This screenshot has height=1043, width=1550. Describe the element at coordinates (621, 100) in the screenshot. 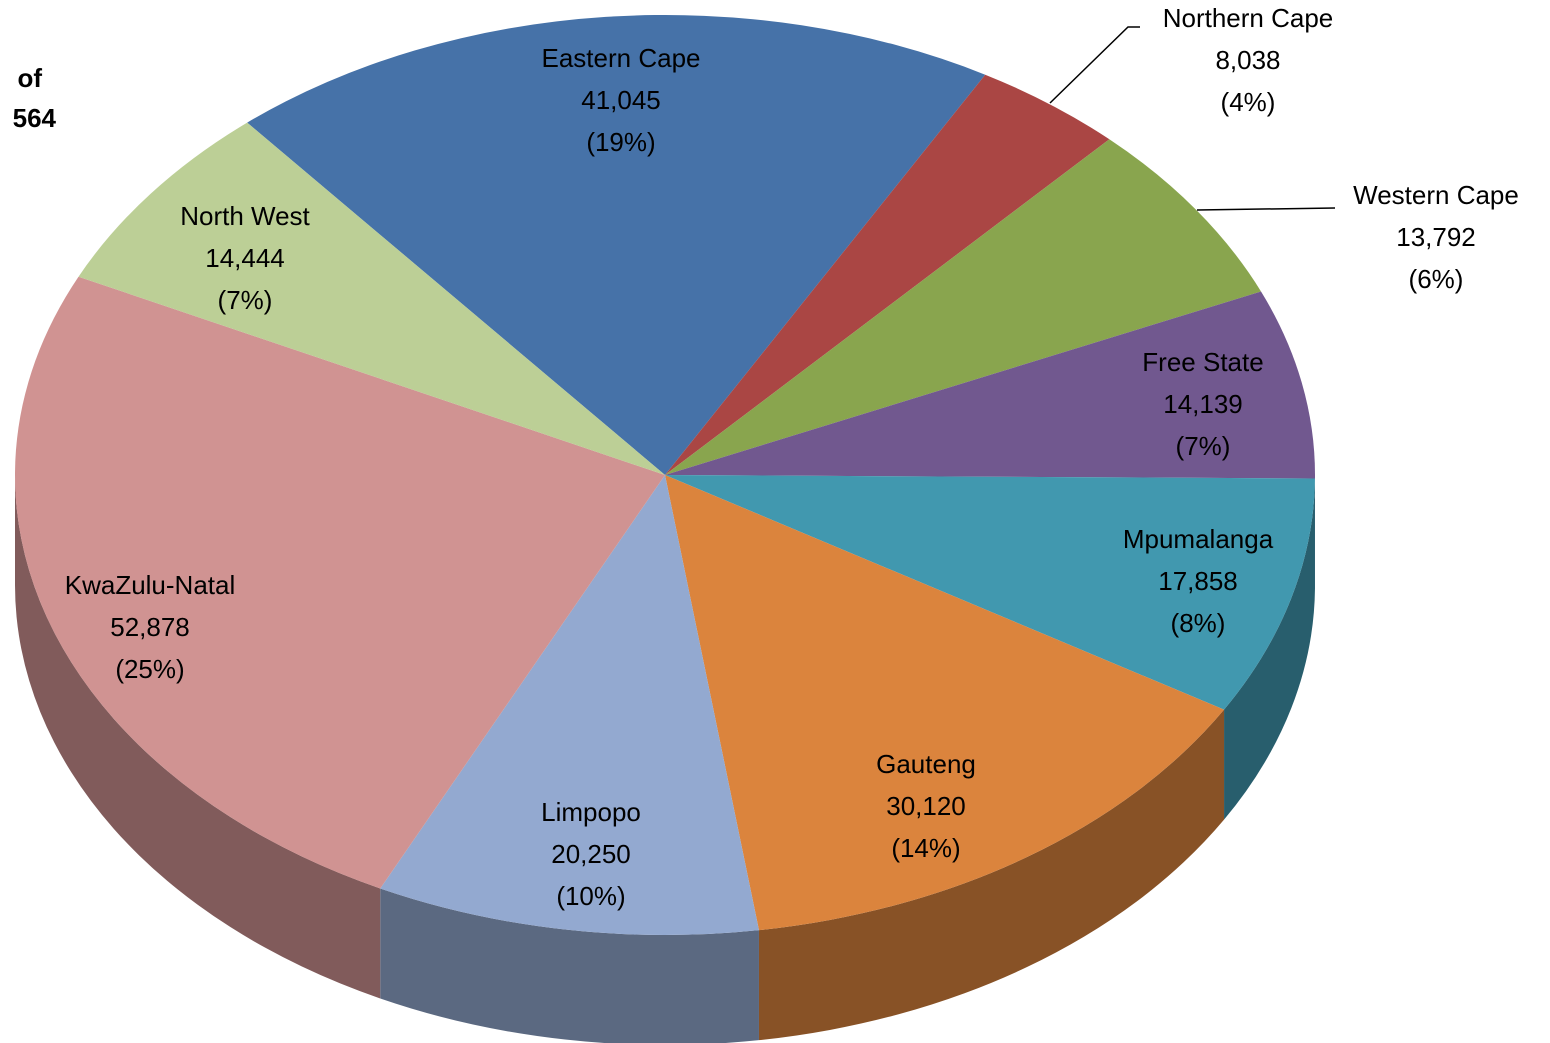

I see `value-label: 41,045` at that location.